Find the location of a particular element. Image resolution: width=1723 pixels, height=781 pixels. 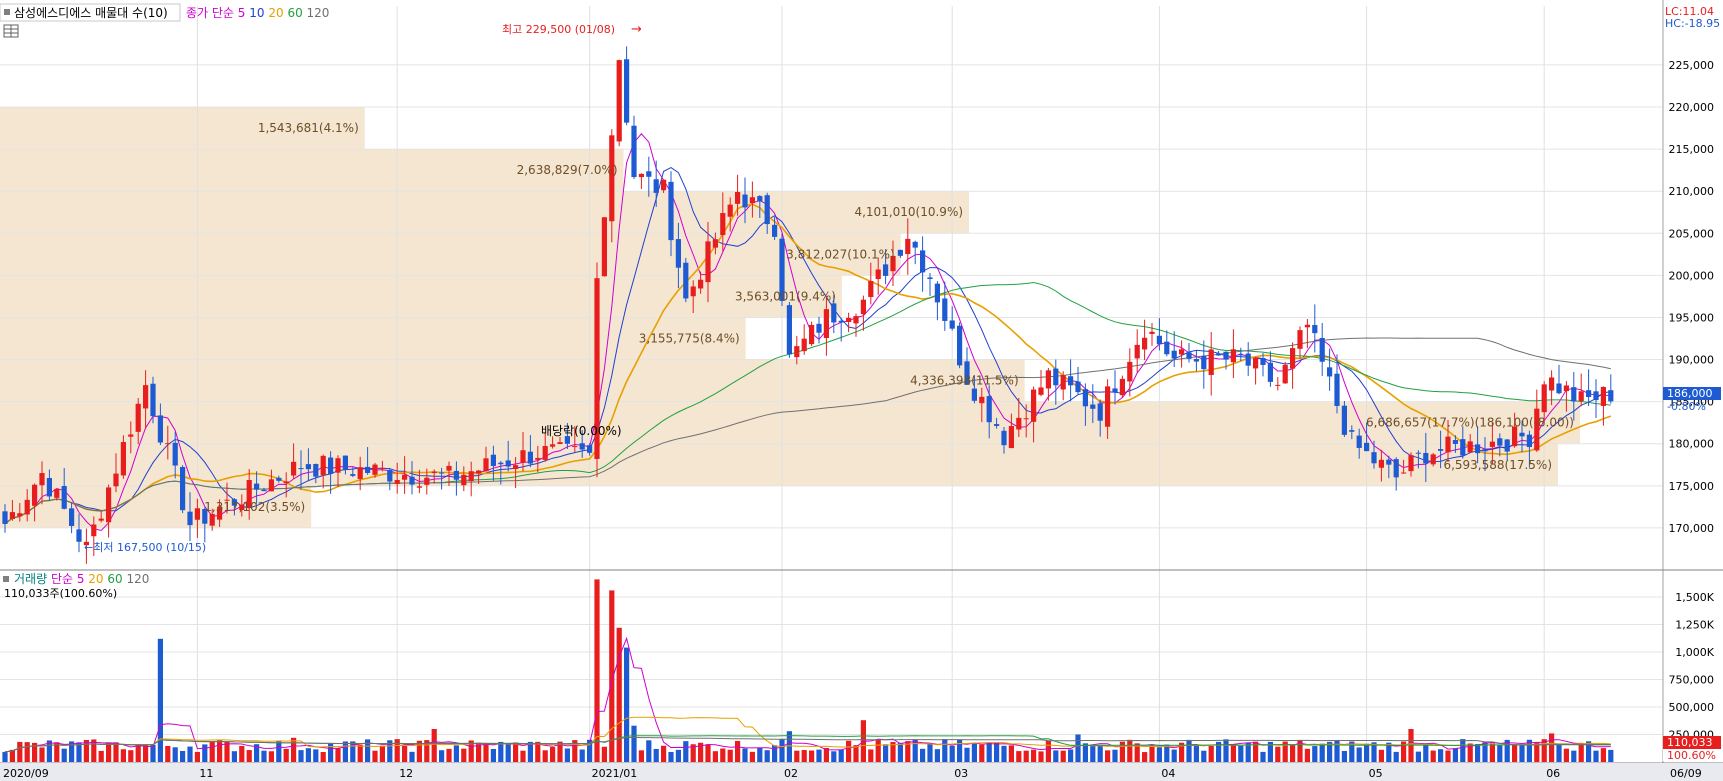

legend-item: 단순 5 is located at coordinates (69, 579).